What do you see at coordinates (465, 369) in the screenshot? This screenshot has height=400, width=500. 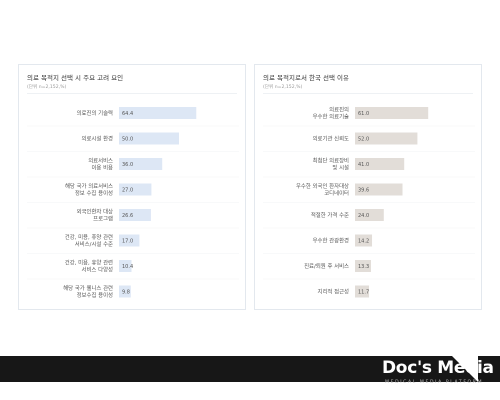 I see `footer-divider-shape` at bounding box center [465, 369].